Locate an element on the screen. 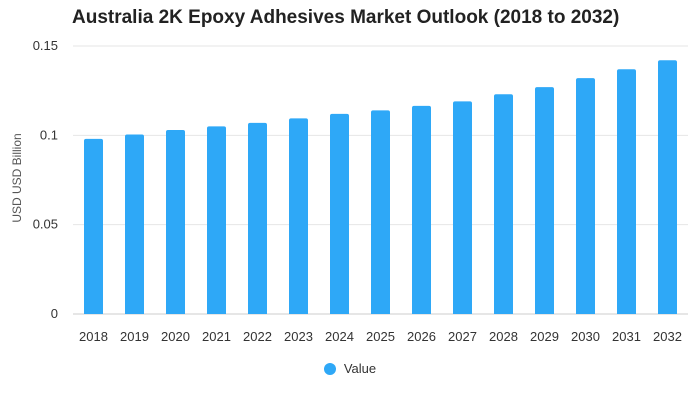  y-tick-label: 0.1 is located at coordinates (49, 134).